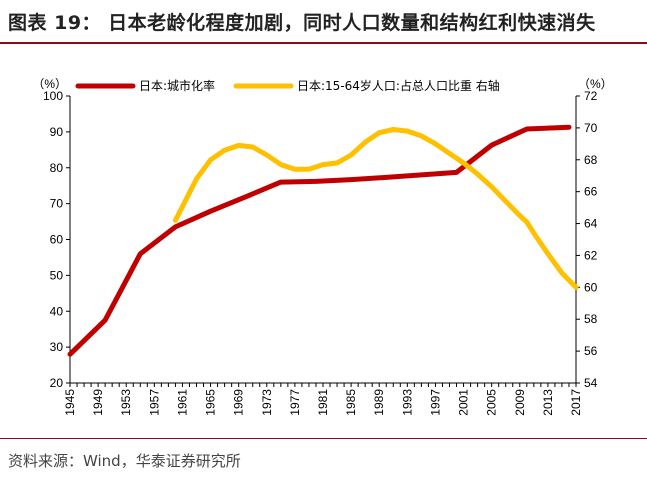  I want to click on left-tick-label: 50, so click(57, 275).